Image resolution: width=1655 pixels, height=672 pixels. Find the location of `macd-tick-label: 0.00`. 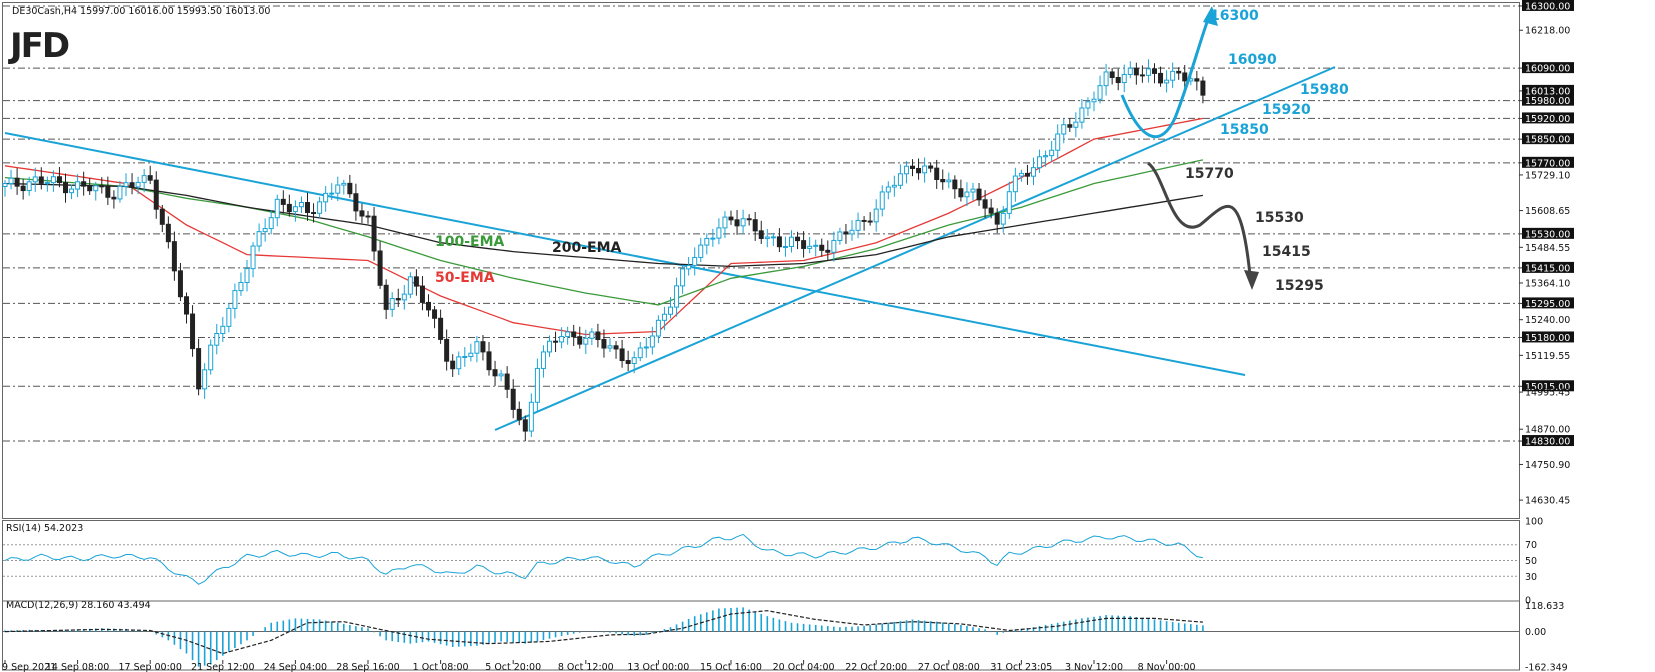

macd-tick-label: 0.00 is located at coordinates (1535, 632).